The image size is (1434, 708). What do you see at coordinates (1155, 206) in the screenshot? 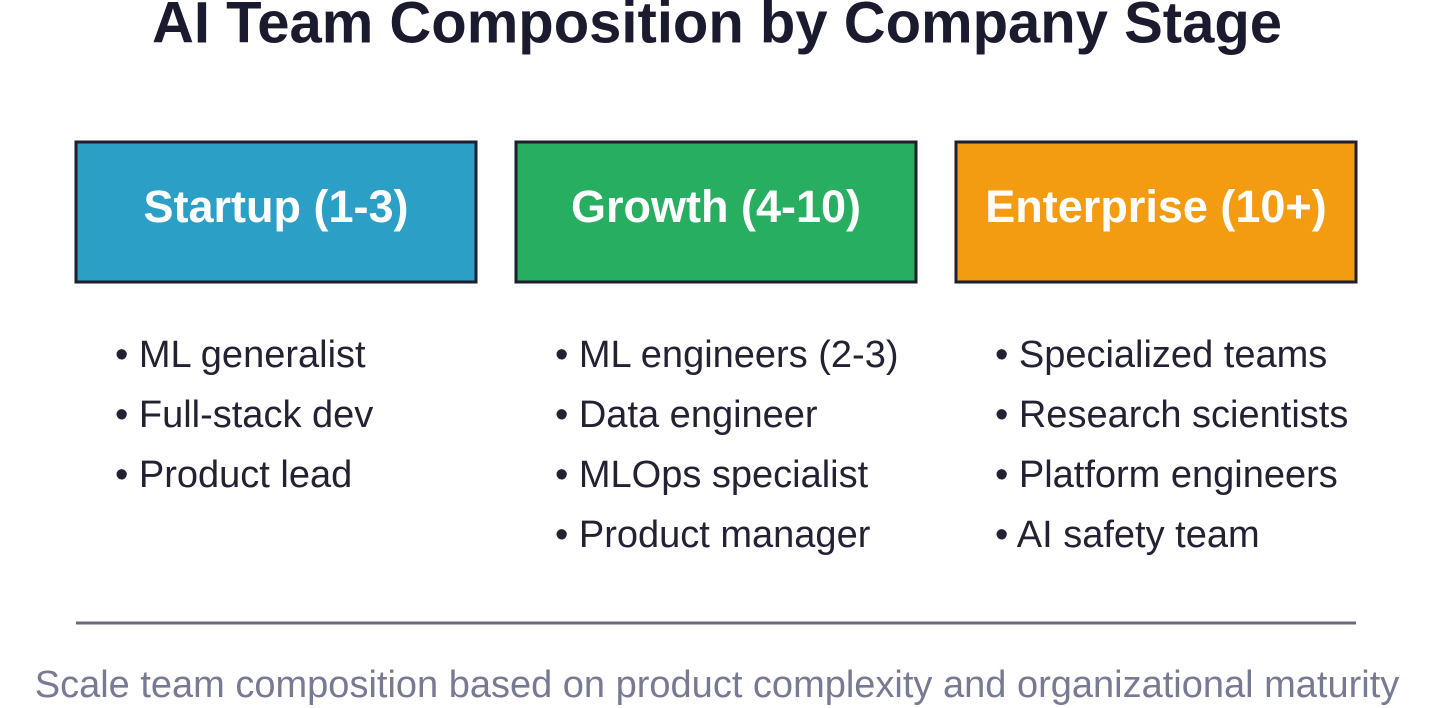
I see `stage-label: Enterprise (10+)` at bounding box center [1155, 206].